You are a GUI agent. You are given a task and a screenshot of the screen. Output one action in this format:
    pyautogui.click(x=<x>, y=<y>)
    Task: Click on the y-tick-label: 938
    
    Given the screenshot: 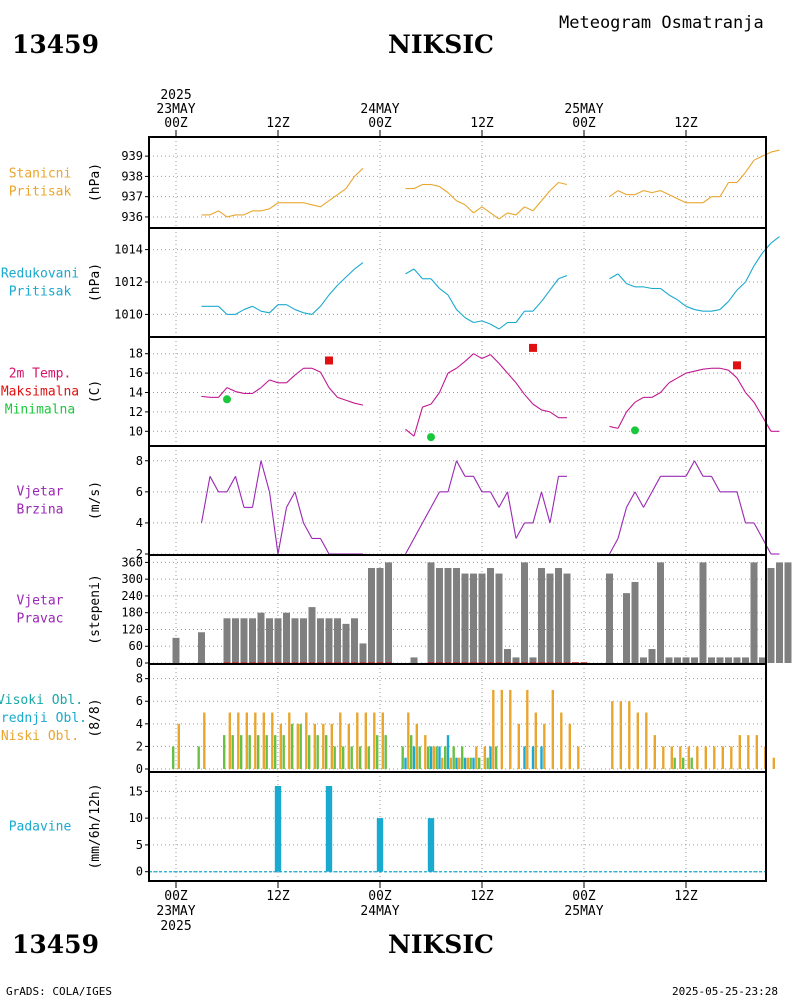 What is the action you would take?
    pyautogui.click(x=132, y=176)
    